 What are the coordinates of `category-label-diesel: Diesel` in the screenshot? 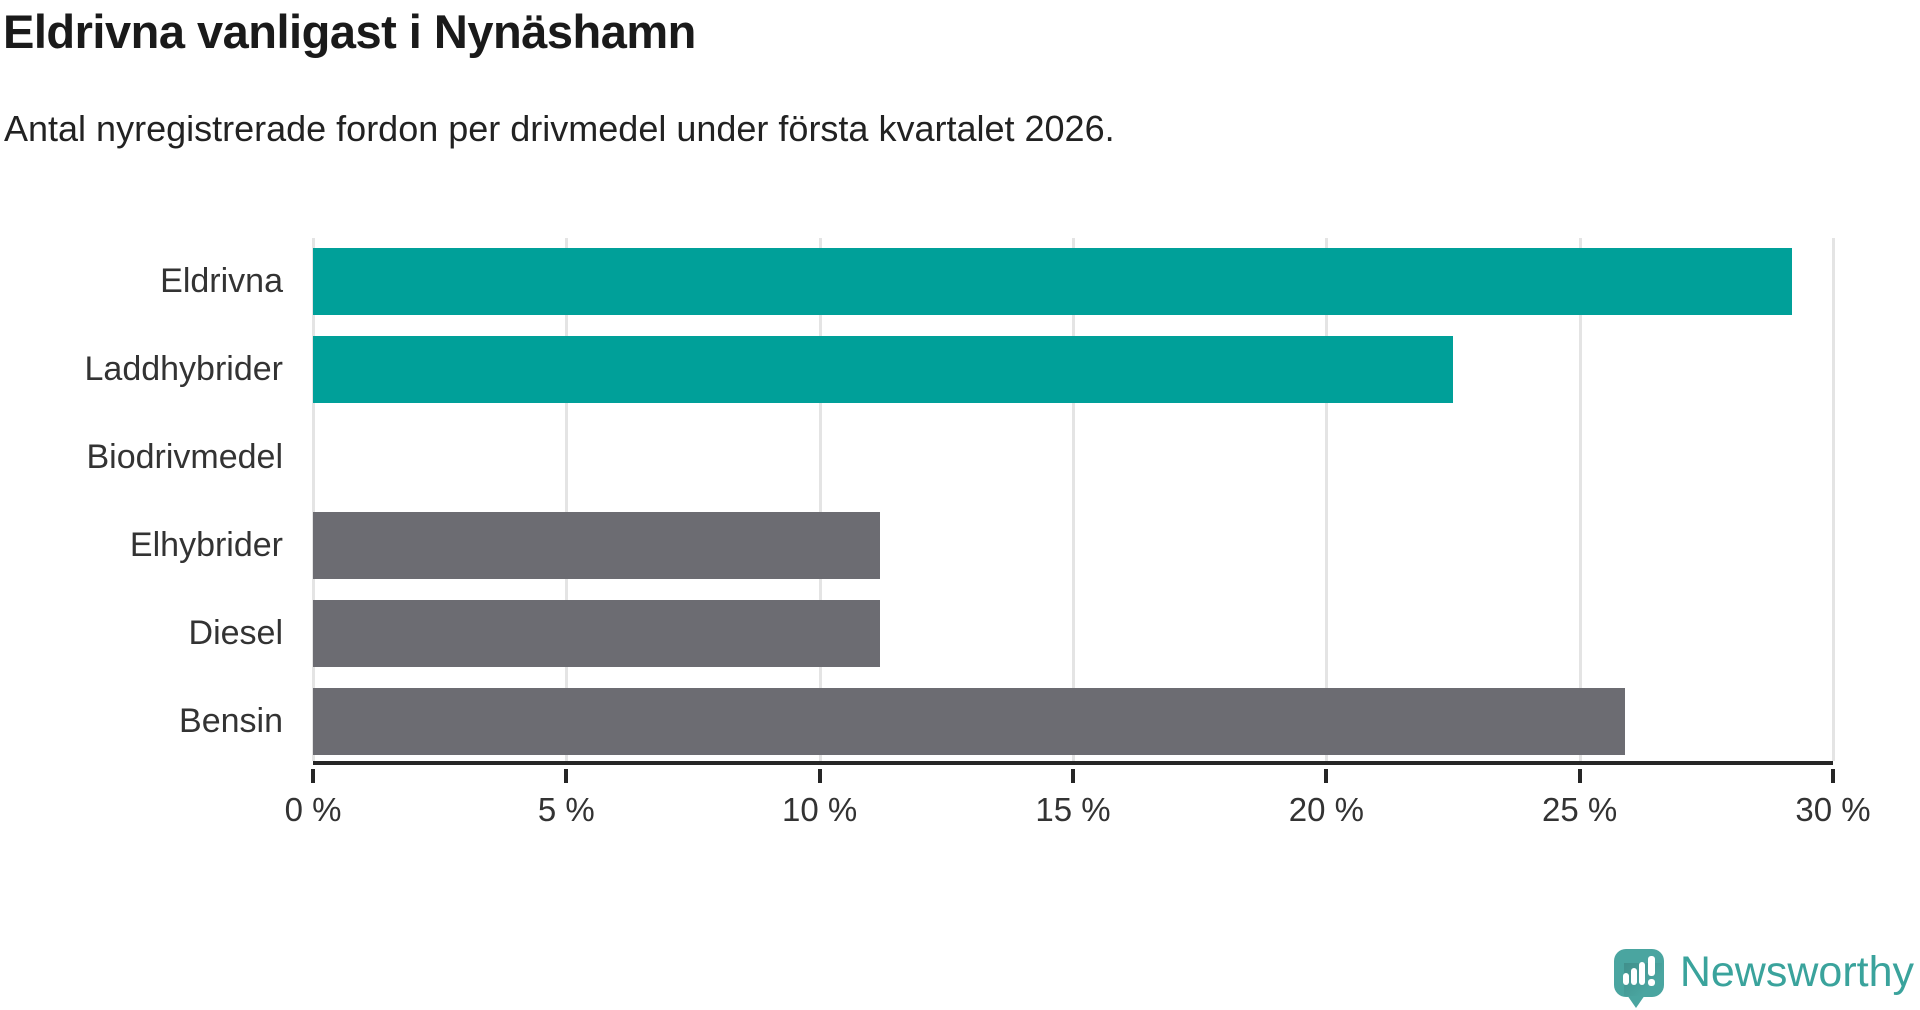 It's located at (235, 632).